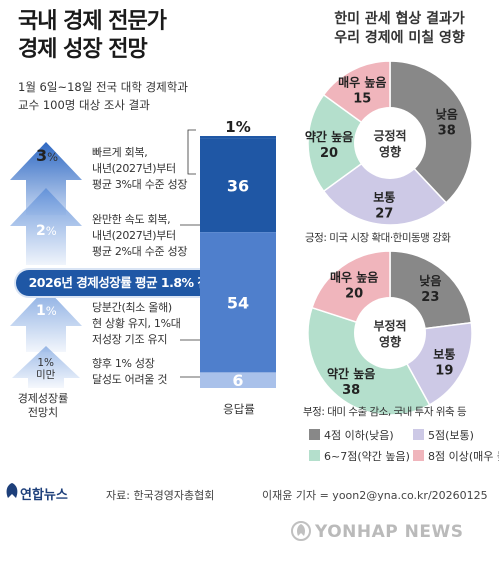 The image size is (499, 571). I want to click on pie-slice-value-2: 20, so click(329, 153).